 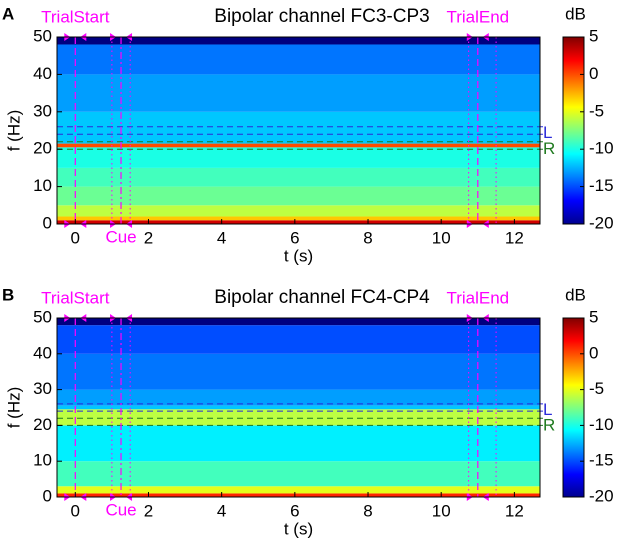 I want to click on panel-label: A, so click(x=8, y=13).